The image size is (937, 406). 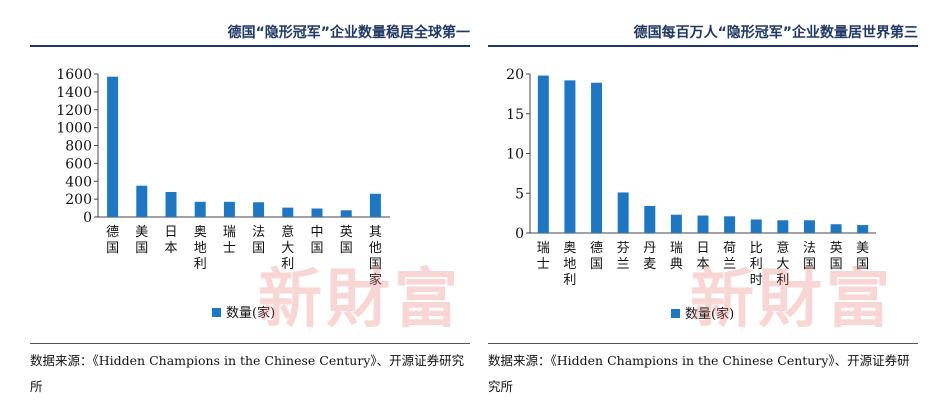 What do you see at coordinates (729, 256) in the screenshot?
I see `x-category-label: 荷兰` at bounding box center [729, 256].